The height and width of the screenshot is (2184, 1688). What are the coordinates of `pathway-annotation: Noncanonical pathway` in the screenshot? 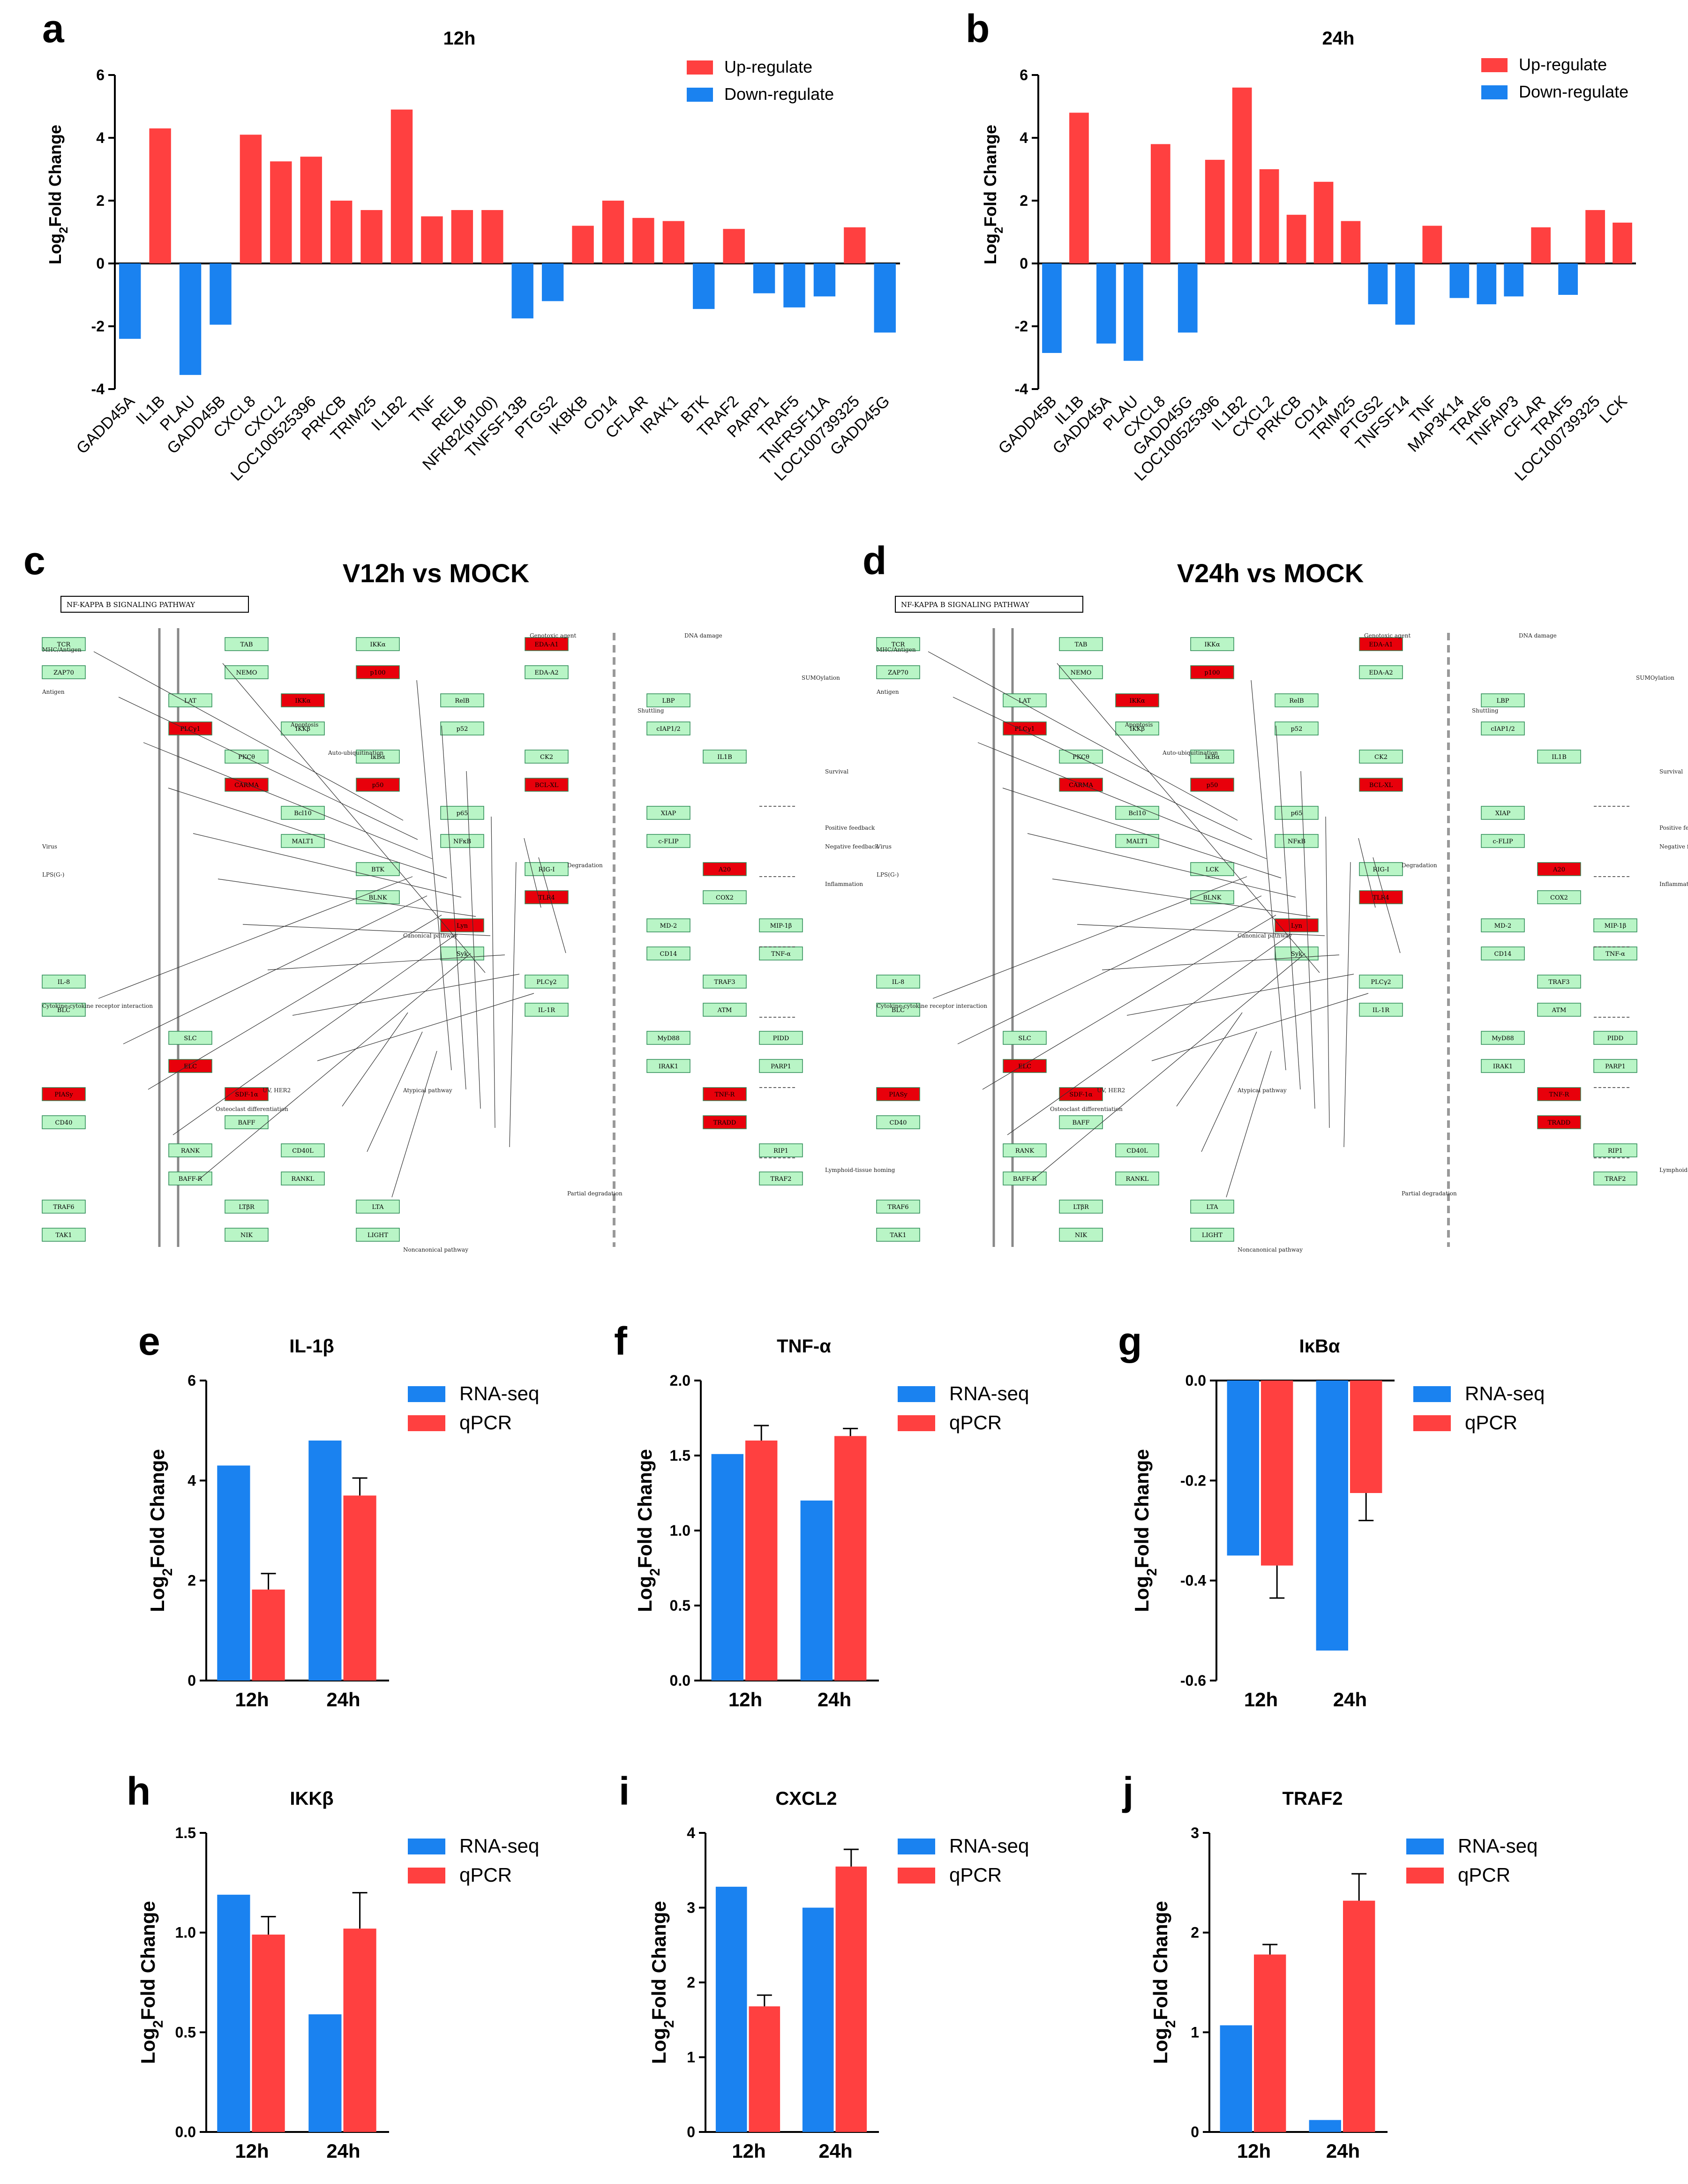 It's located at (1270, 1249).